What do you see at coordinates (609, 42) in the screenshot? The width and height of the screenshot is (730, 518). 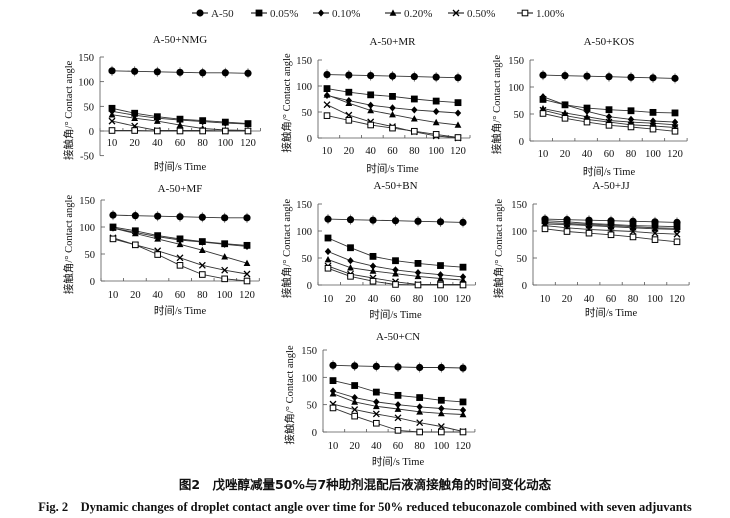 I see `panel-title: A-50+KOS` at bounding box center [609, 42].